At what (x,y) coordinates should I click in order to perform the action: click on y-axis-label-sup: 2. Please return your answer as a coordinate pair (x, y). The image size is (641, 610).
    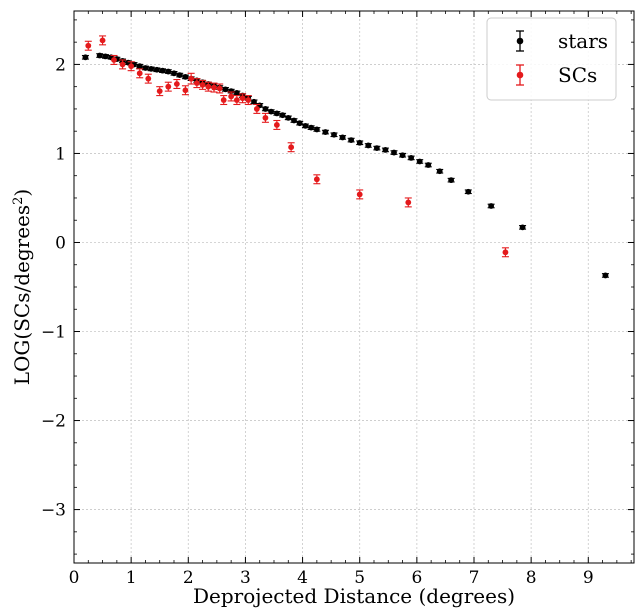
    Looking at the image, I should click on (18, 201).